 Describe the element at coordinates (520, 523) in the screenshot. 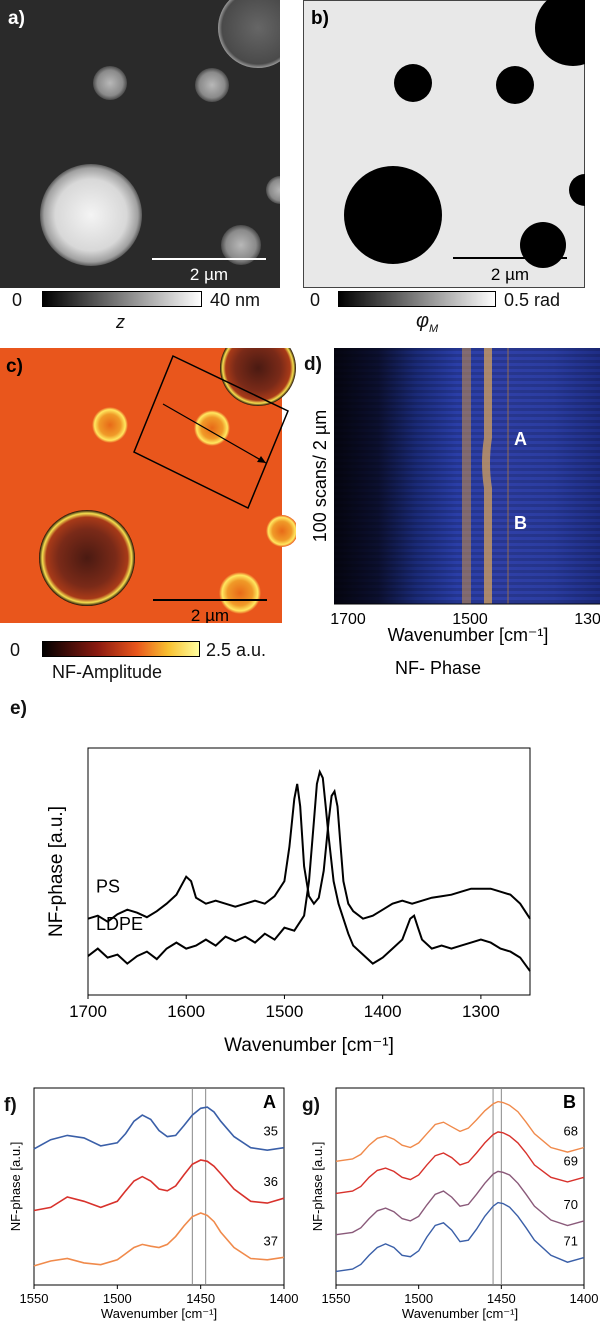

I see `marker-b: B` at that location.